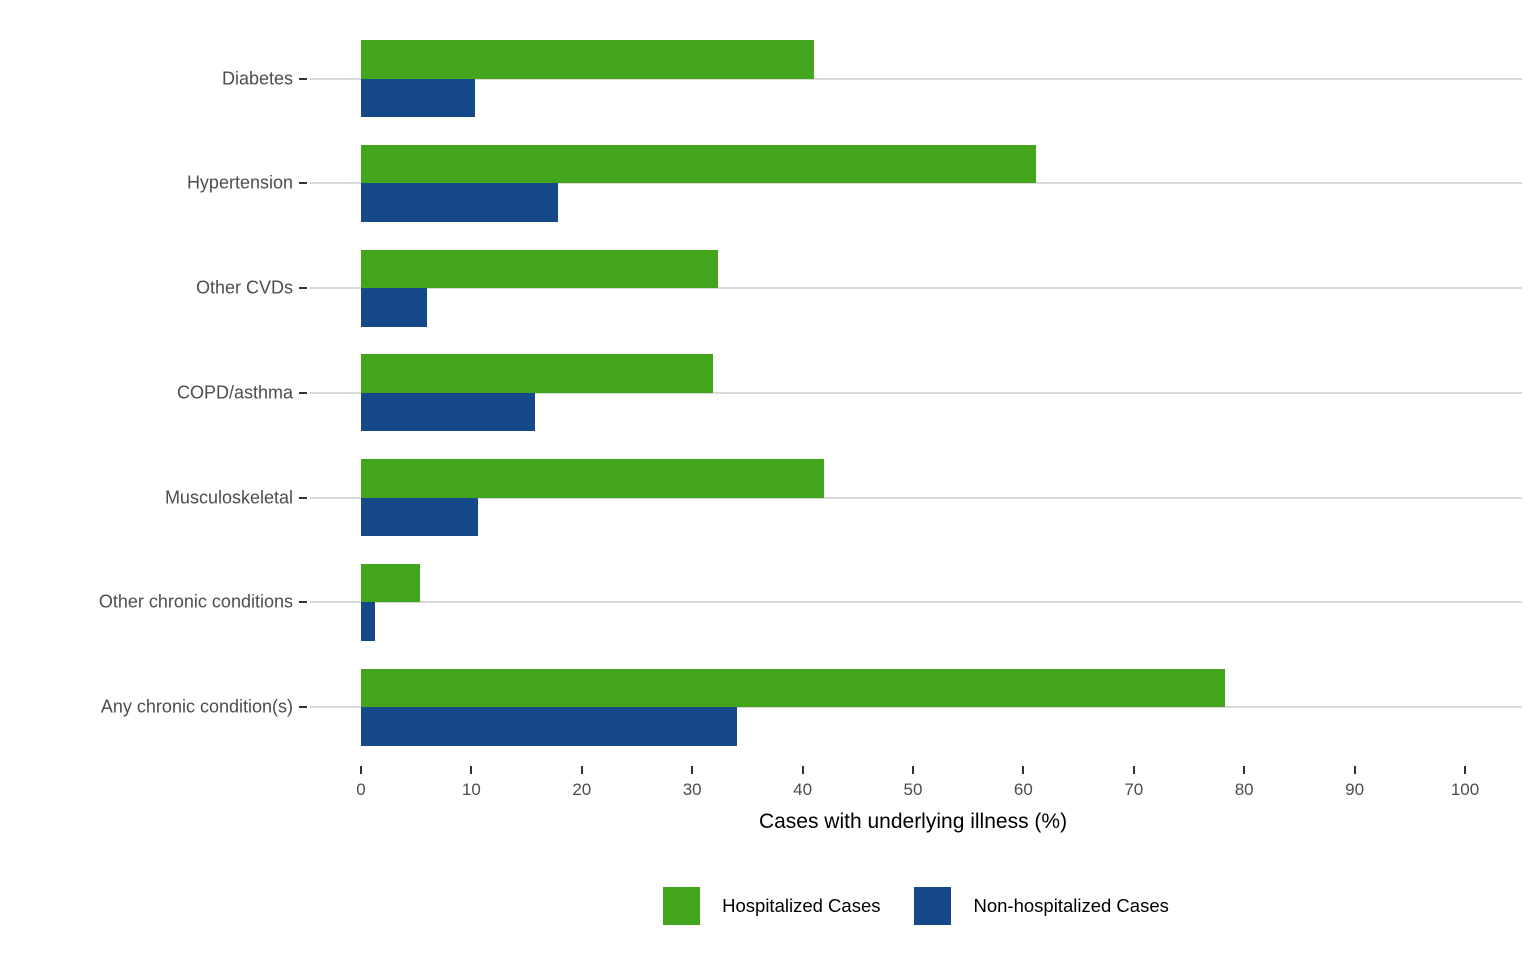 The height and width of the screenshot is (960, 1536). What do you see at coordinates (471, 789) in the screenshot?
I see `x-tick-label: 10` at bounding box center [471, 789].